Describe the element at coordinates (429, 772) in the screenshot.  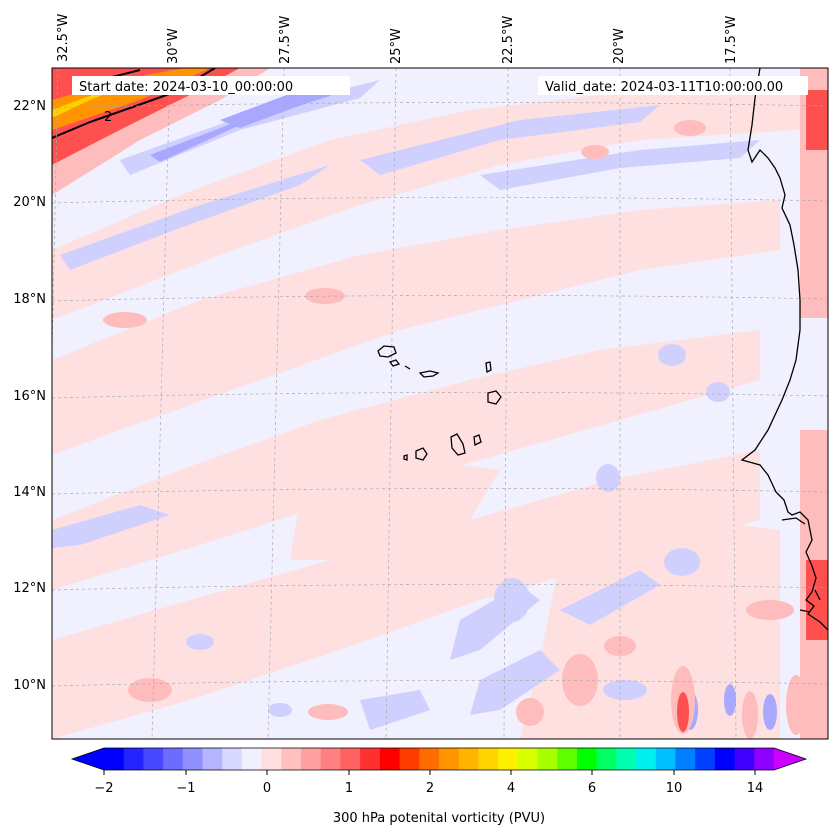
I see `colorbar-ticks` at that location.